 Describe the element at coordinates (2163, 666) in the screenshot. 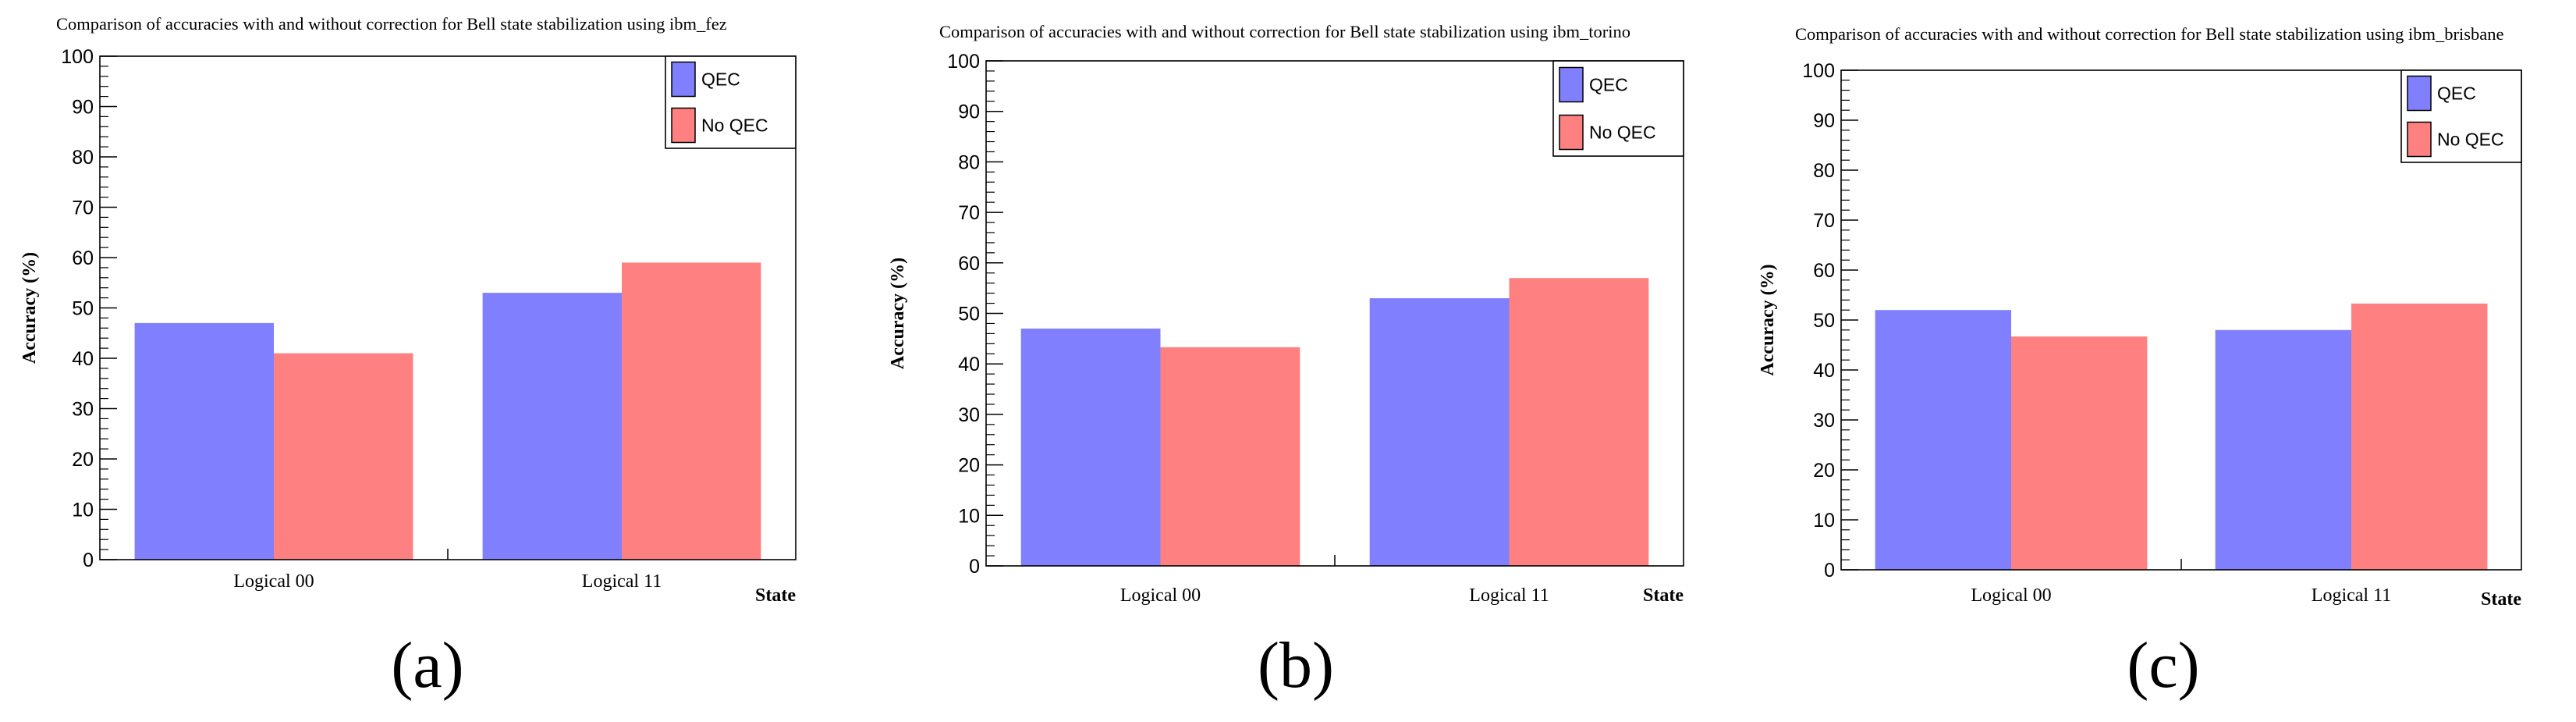

I see `panel-label: (c)` at that location.